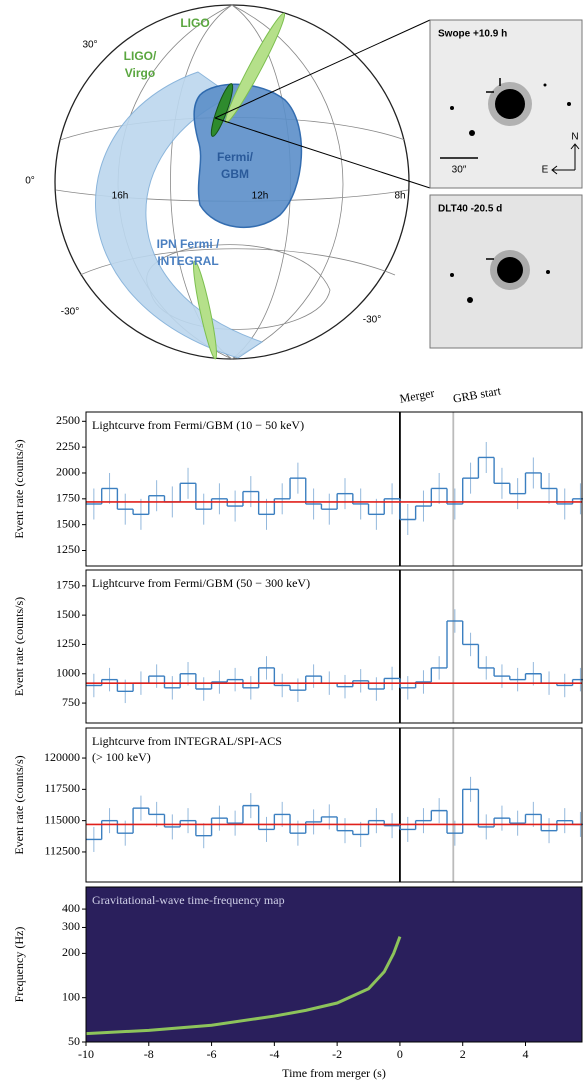 The width and height of the screenshot is (583, 1086). I want to click on label: LIGO, so click(194, 23).